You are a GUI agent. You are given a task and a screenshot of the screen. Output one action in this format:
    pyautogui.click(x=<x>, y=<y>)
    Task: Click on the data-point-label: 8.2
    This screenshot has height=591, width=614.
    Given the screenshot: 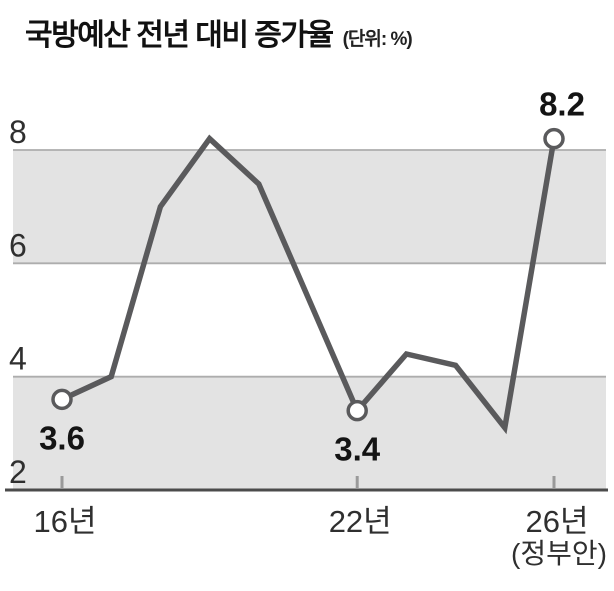 What is the action you would take?
    pyautogui.click(x=562, y=104)
    